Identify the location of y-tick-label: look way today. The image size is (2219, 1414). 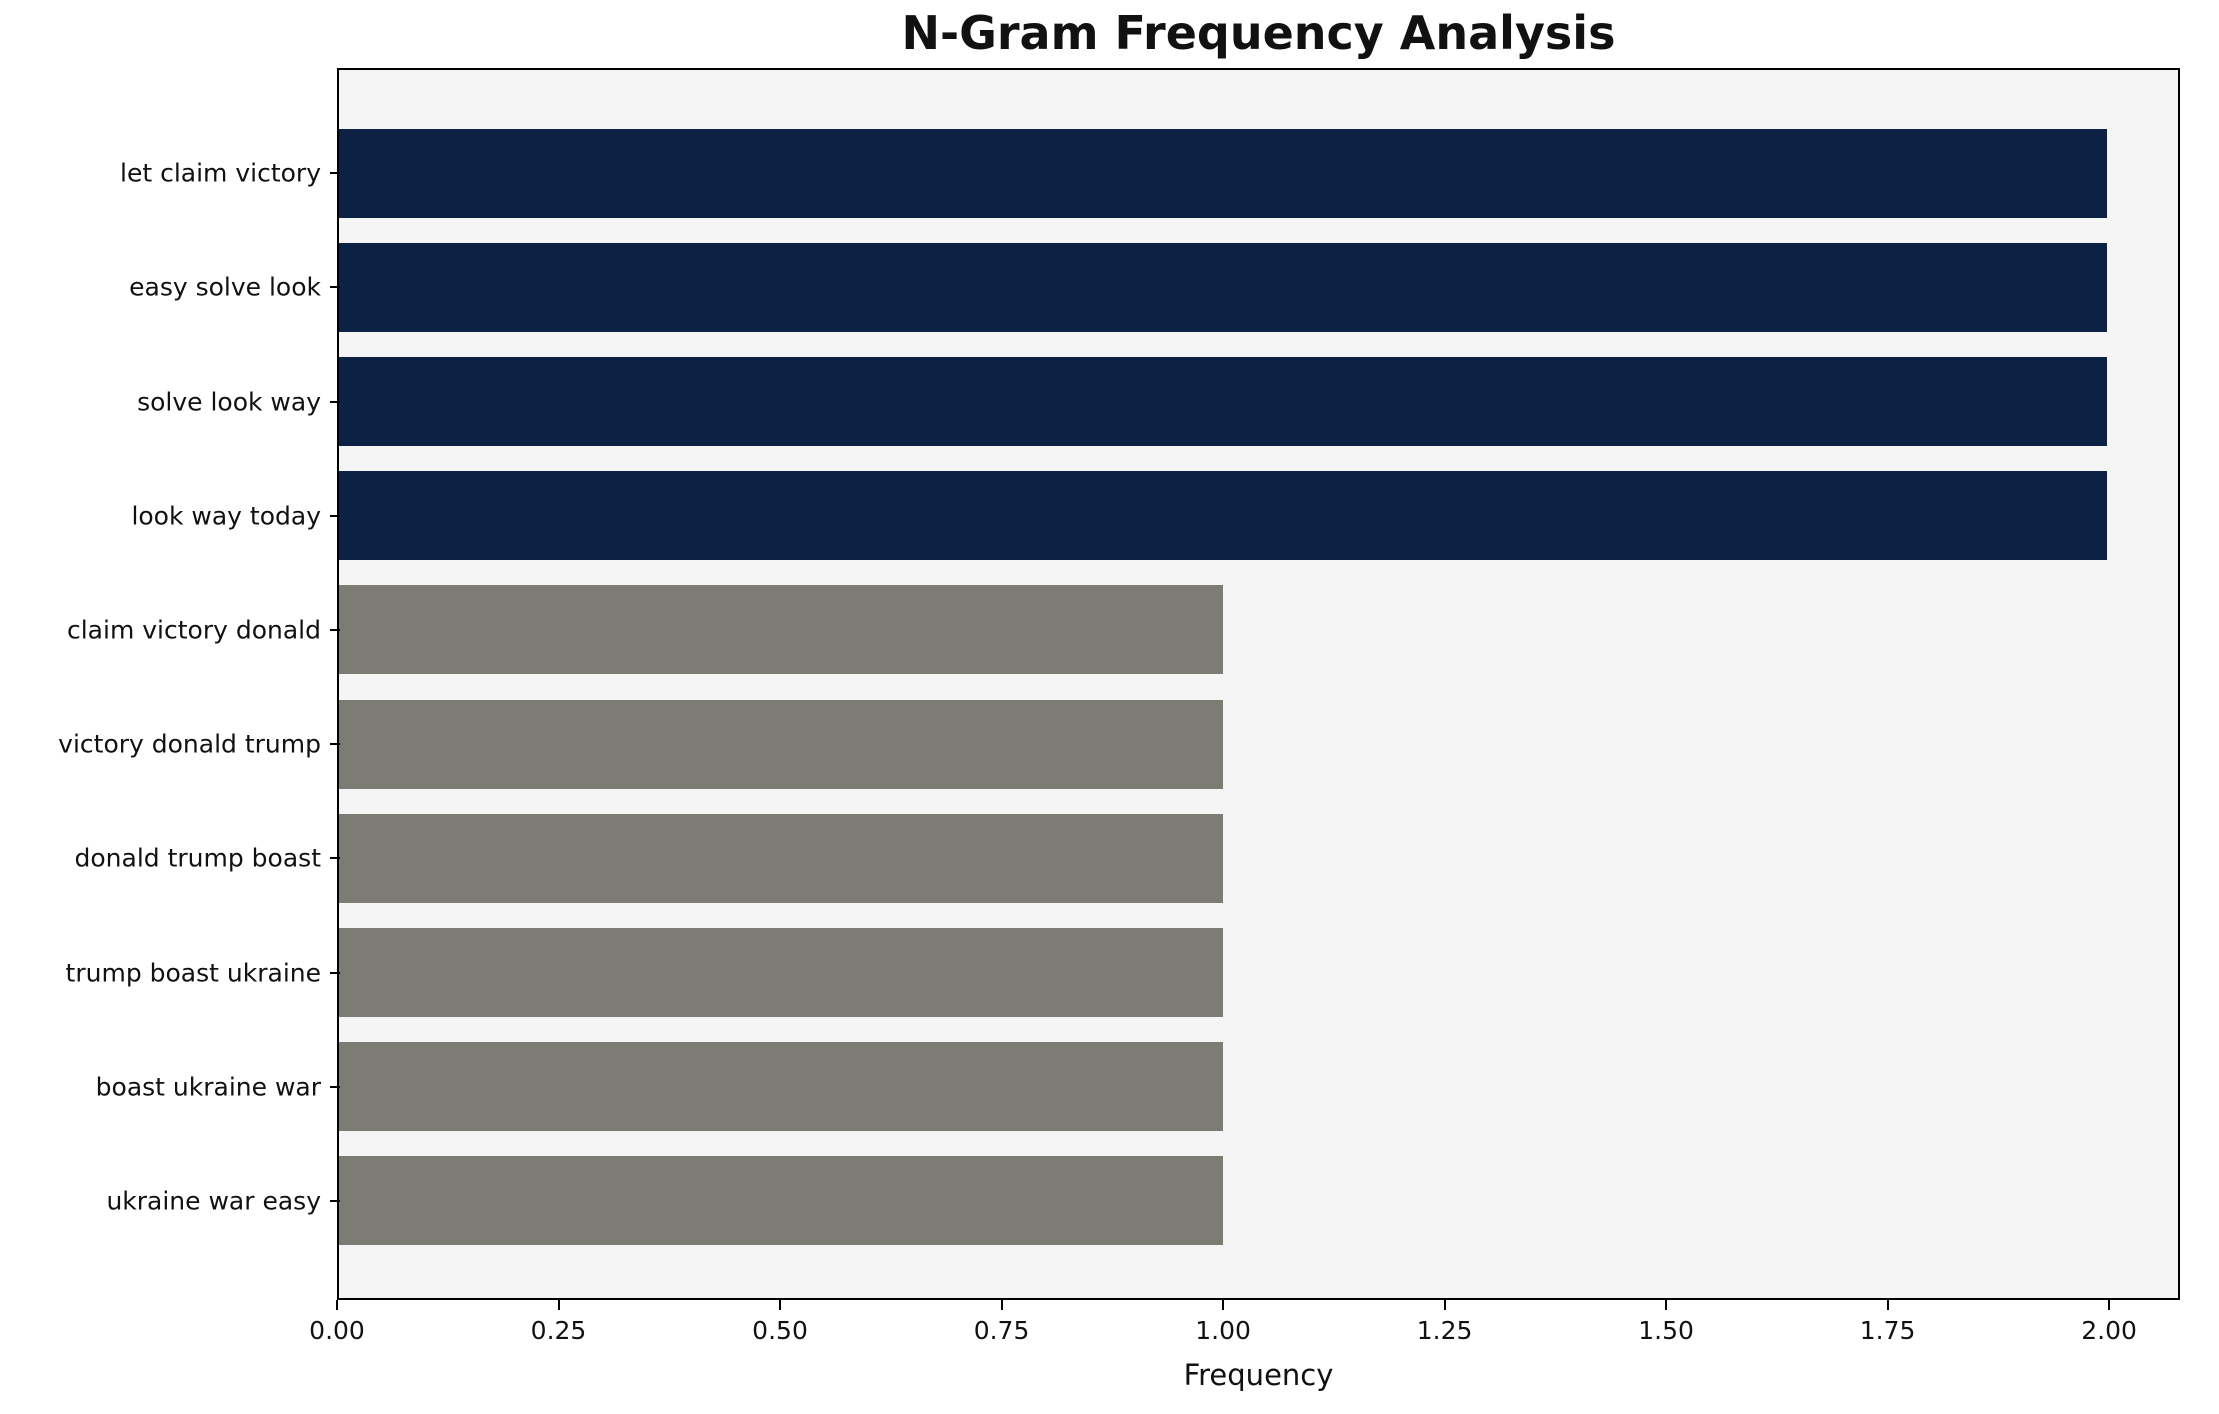
(226, 516).